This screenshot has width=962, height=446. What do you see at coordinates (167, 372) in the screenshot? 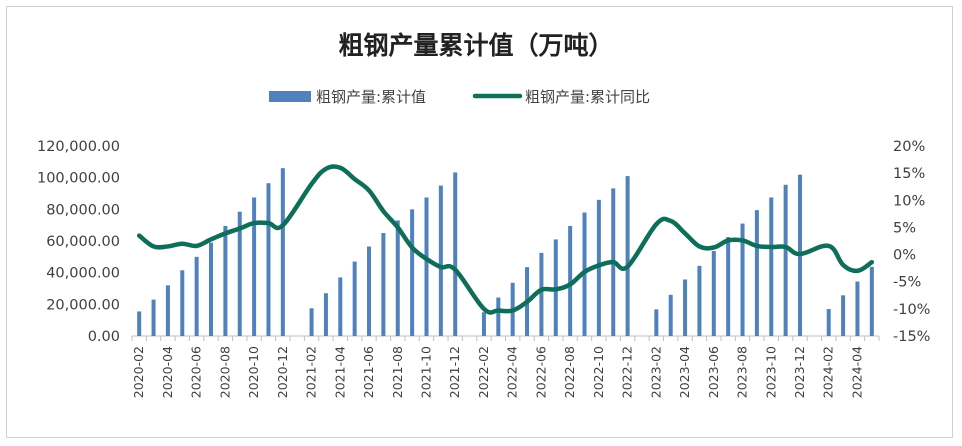
I see `x-tick-label: 2020-04` at bounding box center [167, 372].